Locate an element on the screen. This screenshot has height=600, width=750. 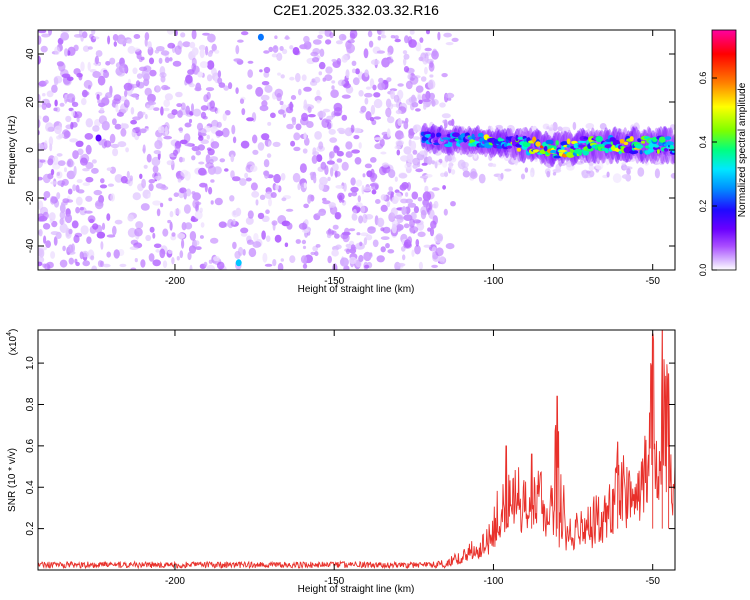
snr-y-label: SNR (10 * v/v) is located at coordinates (12, 480).